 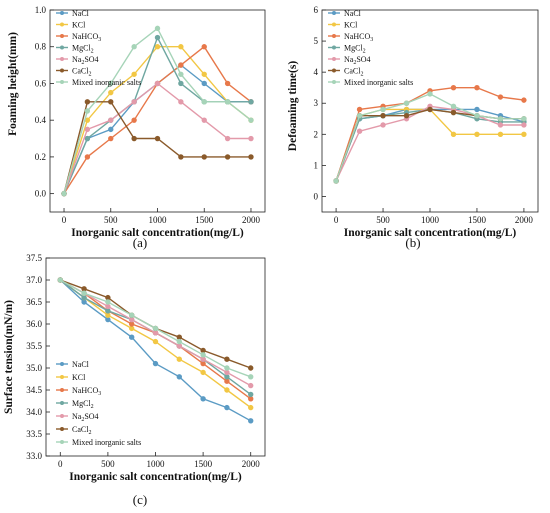 What do you see at coordinates (106, 442) in the screenshot?
I see `legend-name: Mixed inorganic salts` at bounding box center [106, 442].